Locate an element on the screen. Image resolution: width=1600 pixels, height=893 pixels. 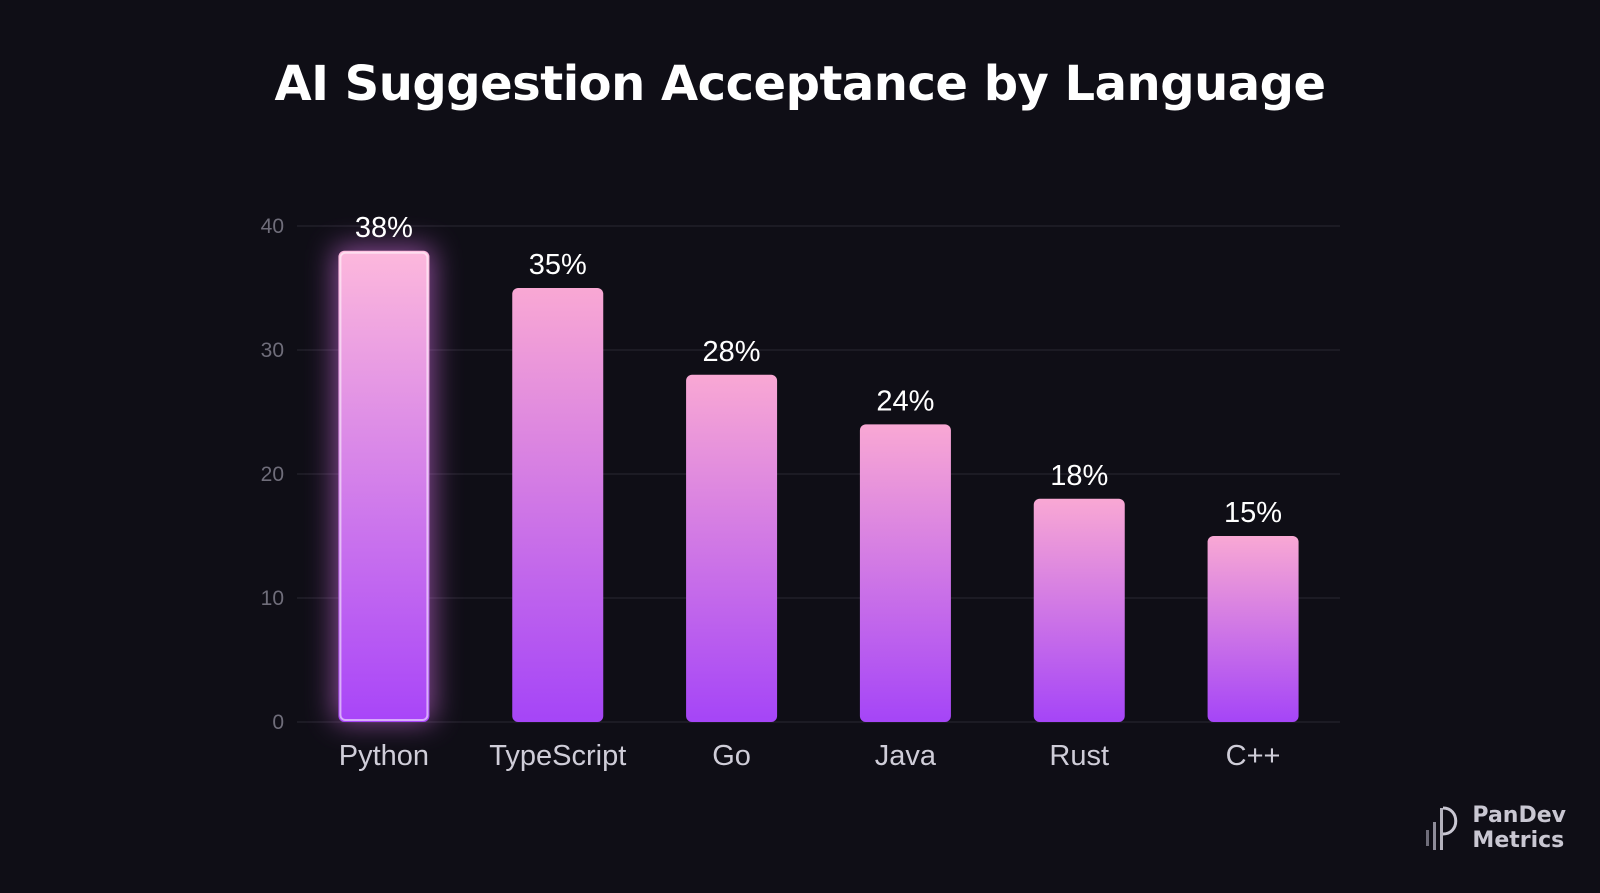
chart-title: AI Suggestion Acceptance by Language is located at coordinates (800, 84).